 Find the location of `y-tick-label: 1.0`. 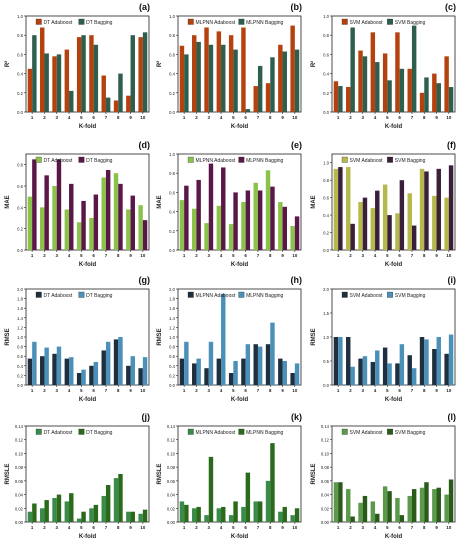

y-tick-label: 1.0 is located at coordinates (326, 16).